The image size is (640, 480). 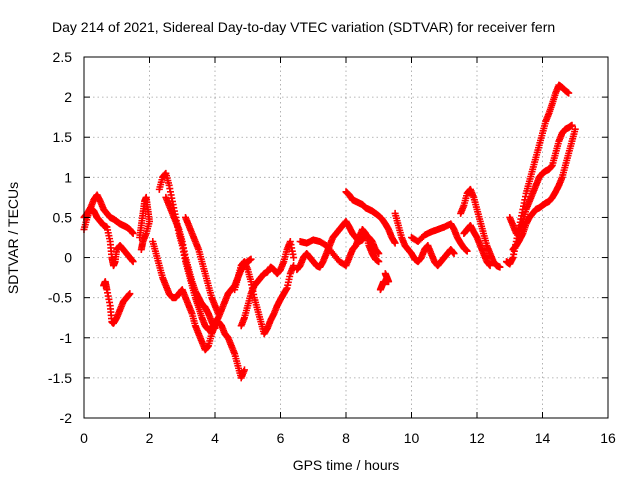 I want to click on series-trace-h, so click(x=202, y=265).